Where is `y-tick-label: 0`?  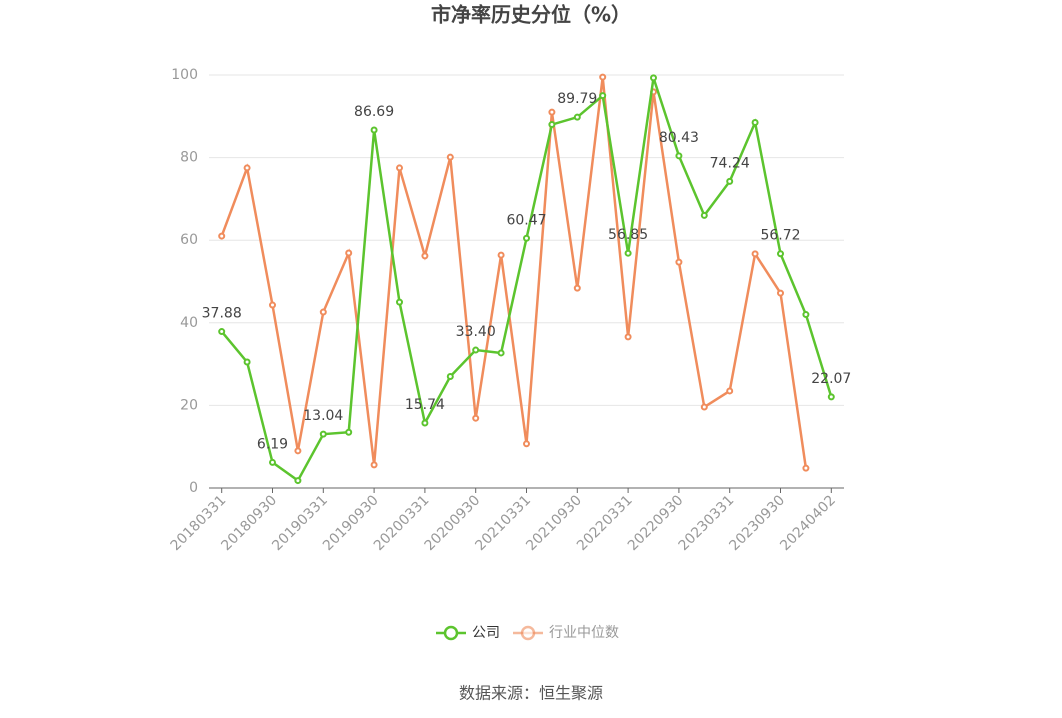
y-tick-label: 0 is located at coordinates (193, 488).